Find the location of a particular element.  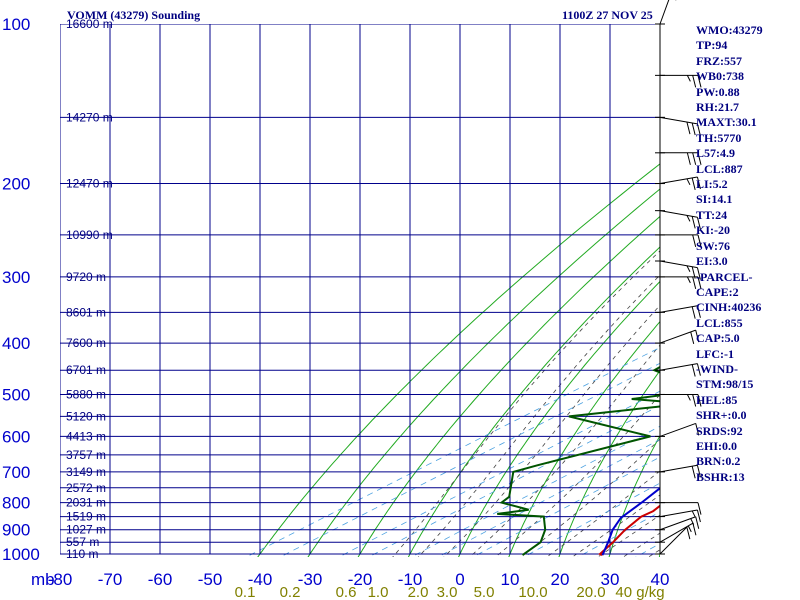

temperature-tick-label: 30 is located at coordinates (610, 579).